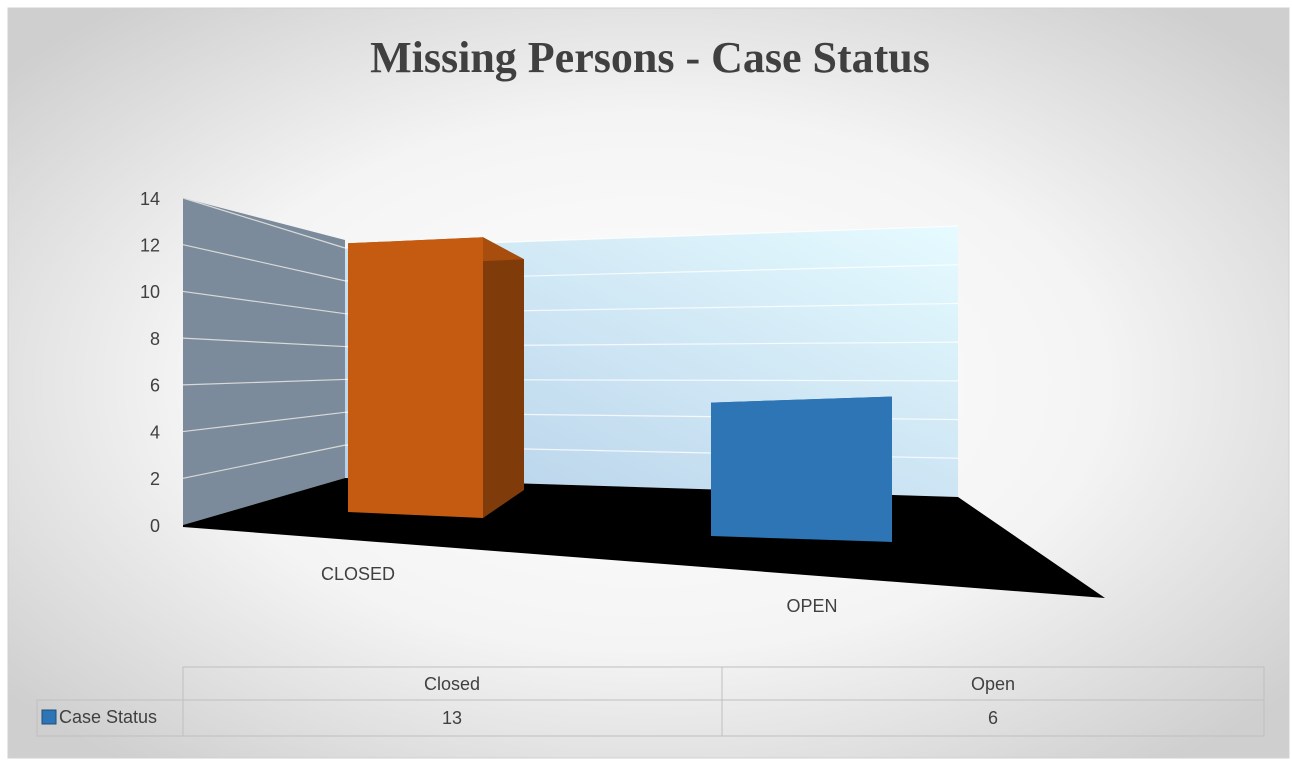 The image size is (1292, 766). I want to click on table-value: 13, so click(452, 718).